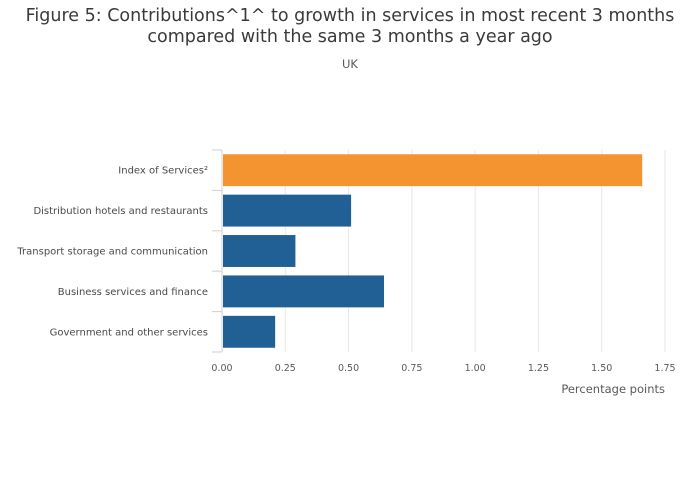 The width and height of the screenshot is (700, 502). I want to click on x-tick-label: 0.75, so click(411, 368).